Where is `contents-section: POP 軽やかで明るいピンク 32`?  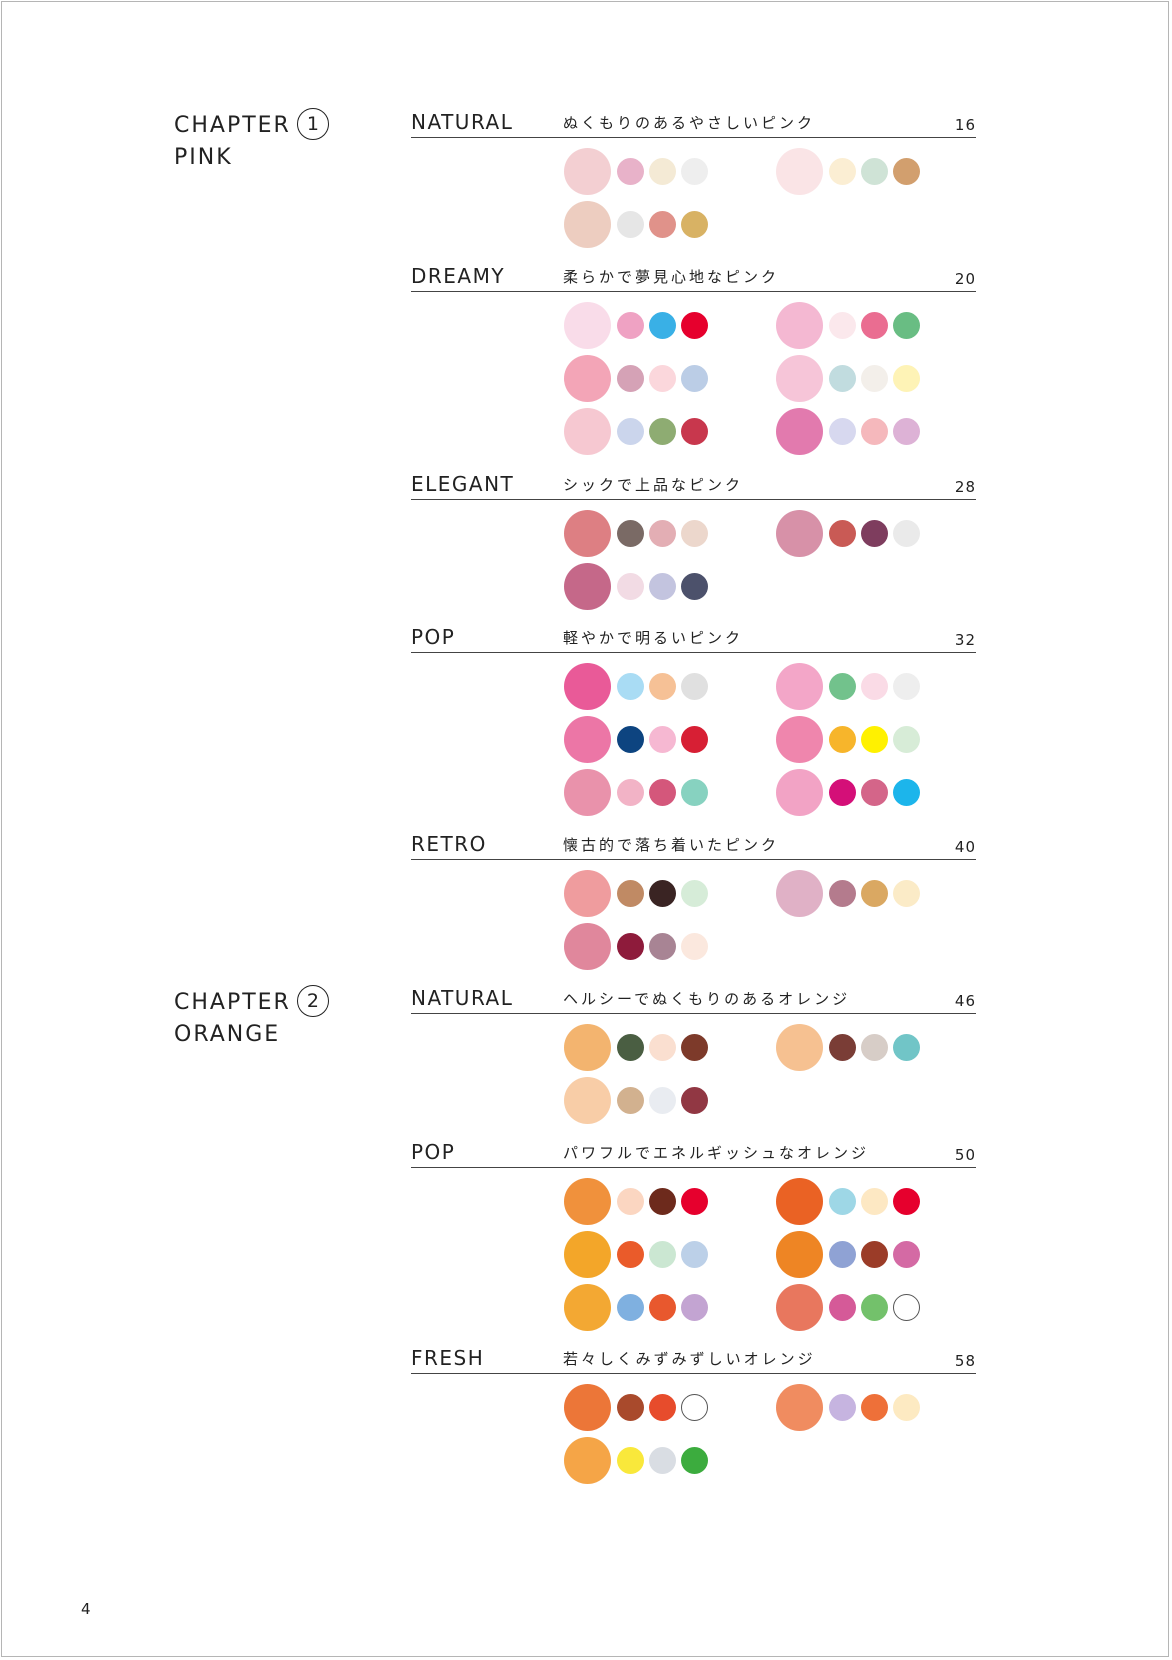
contents-section: POP 軽やかで明るいピンク 32 is located at coordinates (693, 720).